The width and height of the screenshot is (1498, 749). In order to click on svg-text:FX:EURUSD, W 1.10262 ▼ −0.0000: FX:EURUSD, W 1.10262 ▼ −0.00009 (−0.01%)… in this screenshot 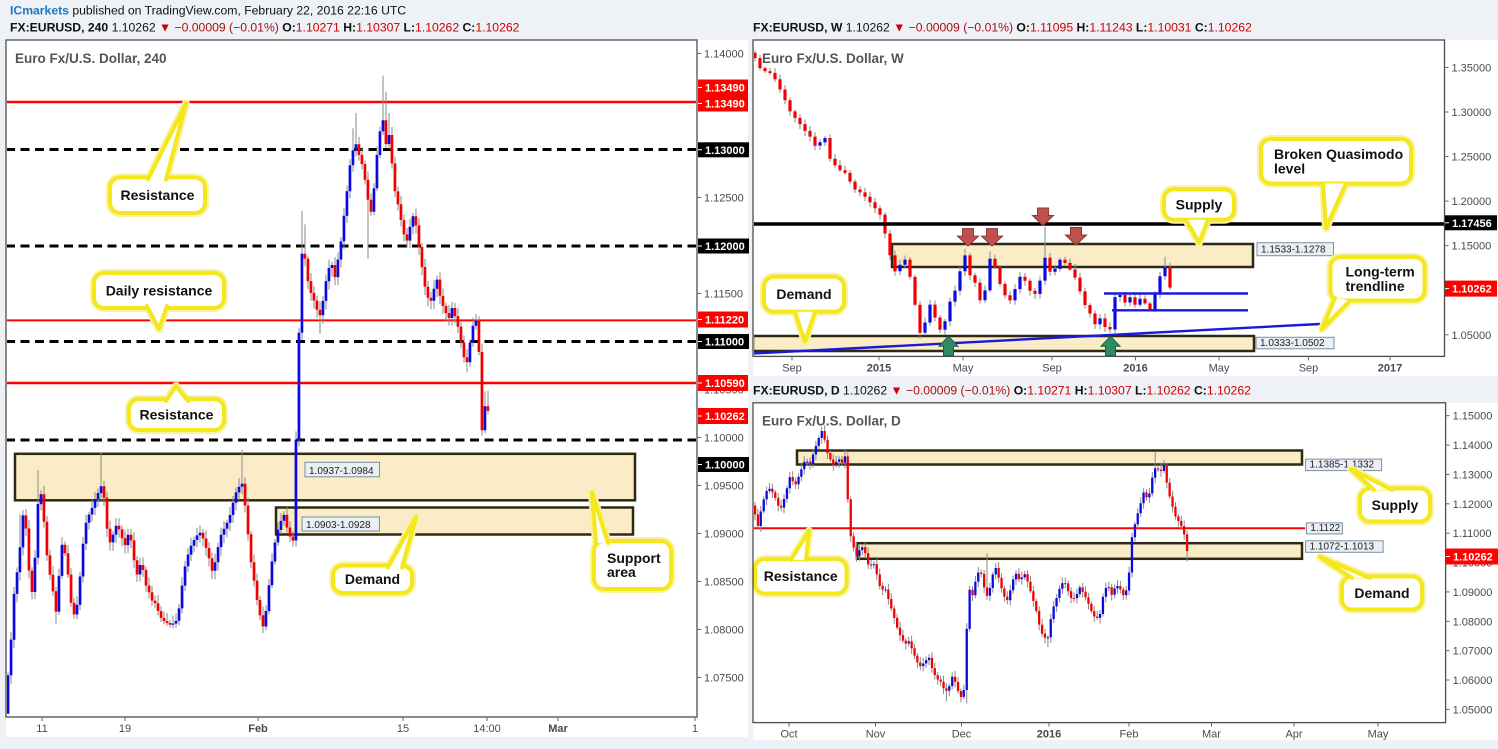, I will do `click(1002, 28)`.